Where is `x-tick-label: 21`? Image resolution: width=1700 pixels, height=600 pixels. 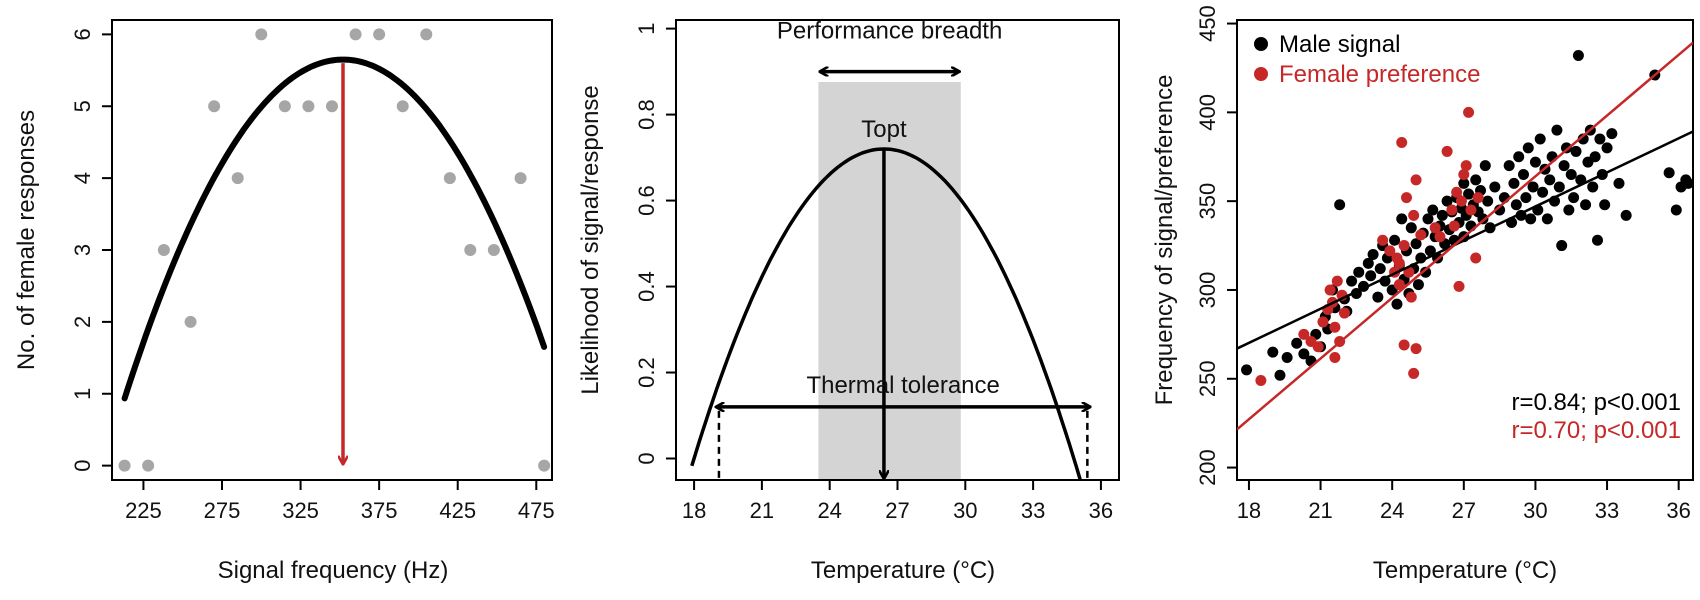
x-tick-label: 21 is located at coordinates (762, 510).